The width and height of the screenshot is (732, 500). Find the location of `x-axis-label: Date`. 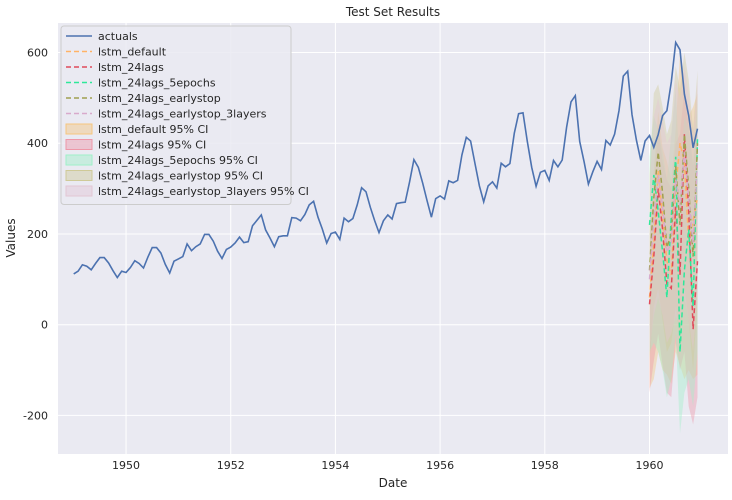

x-axis-label: Date is located at coordinates (393, 483).